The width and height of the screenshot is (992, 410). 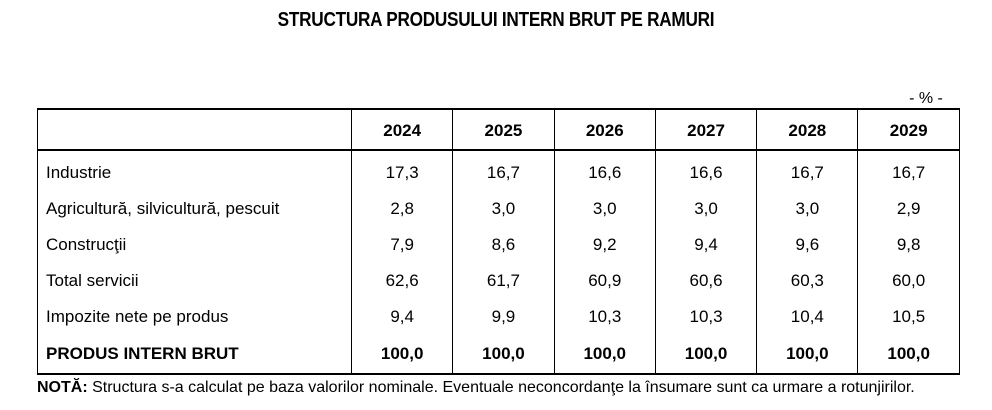 I want to click on header-row: 2024 2025 2026 2027 2028 2029, so click(x=498, y=129).